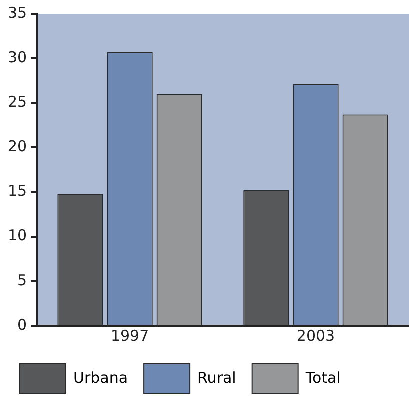  Describe the element at coordinates (23, 325) in the screenshot. I see `y-tick-label: 0` at that location.